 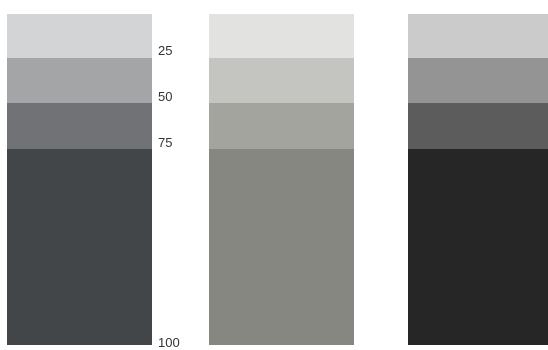 I want to click on scale-label-50: 50, so click(x=165, y=96).